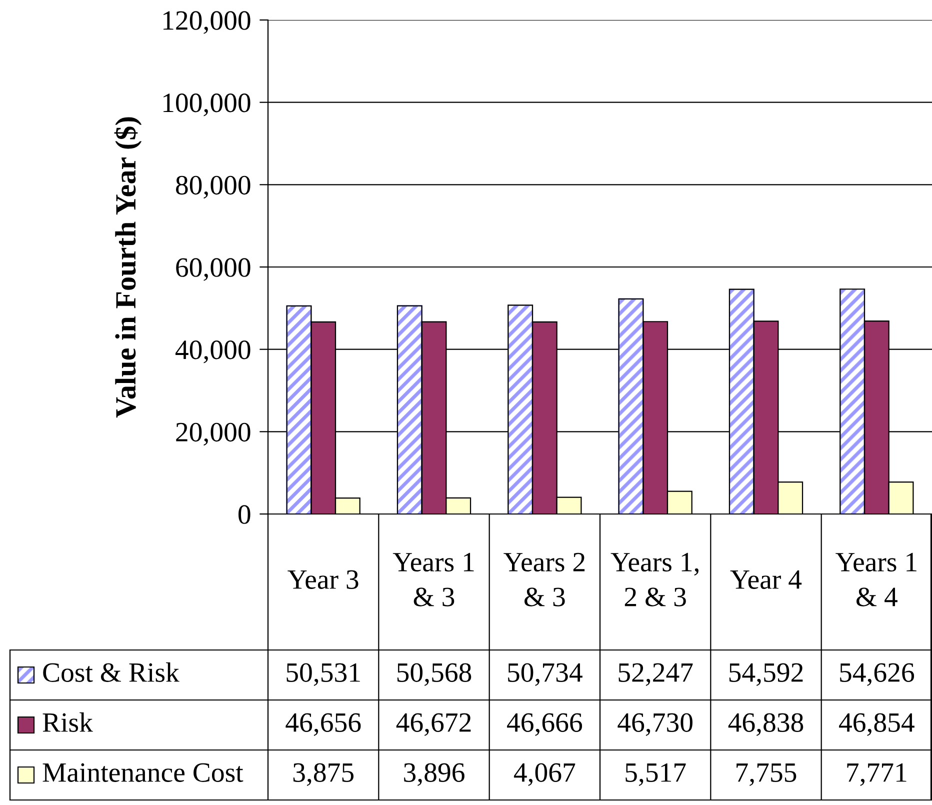  I want to click on data-label: 50,568, so click(434, 674).